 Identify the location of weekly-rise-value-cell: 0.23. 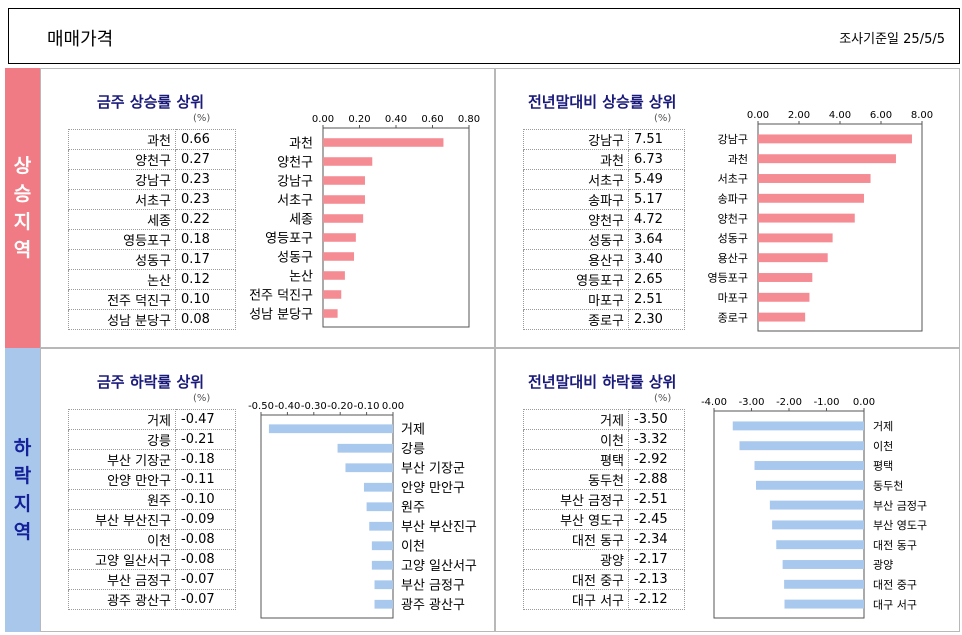
(205, 179).